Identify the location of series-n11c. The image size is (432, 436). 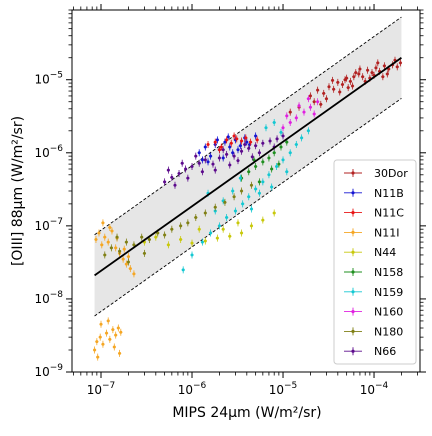
(232, 143).